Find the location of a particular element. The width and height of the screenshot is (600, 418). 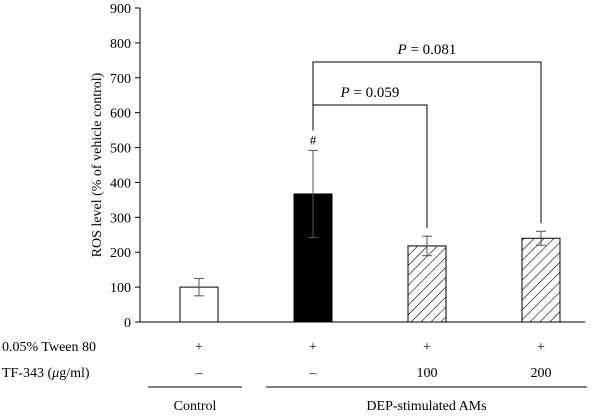

group-label: DEP-stimulated AMs is located at coordinates (426, 406).